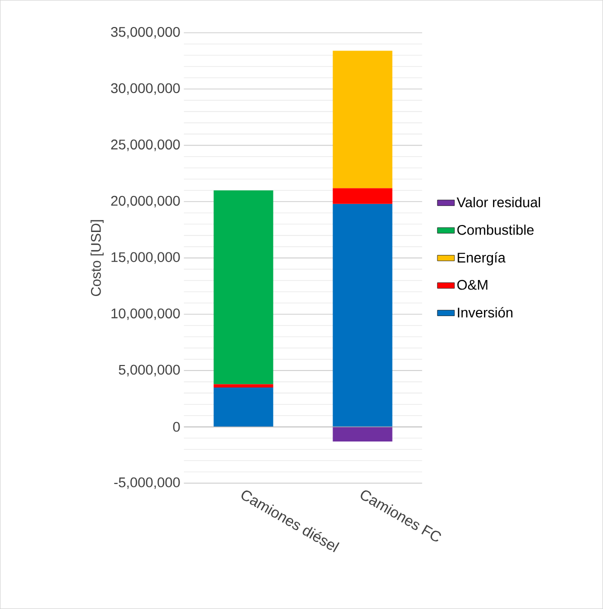  Describe the element at coordinates (498, 202) in the screenshot. I see `legend-label: Valor residual` at that location.